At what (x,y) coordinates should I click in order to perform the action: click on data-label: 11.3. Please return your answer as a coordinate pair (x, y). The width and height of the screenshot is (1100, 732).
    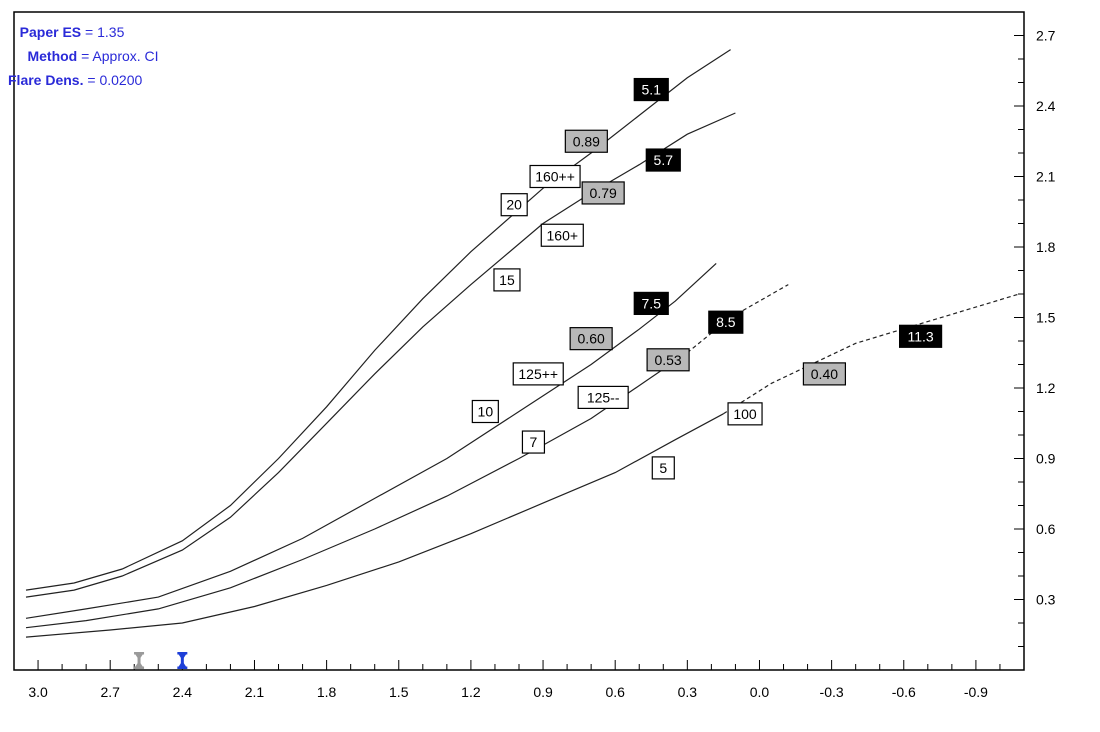
    Looking at the image, I should click on (920, 336).